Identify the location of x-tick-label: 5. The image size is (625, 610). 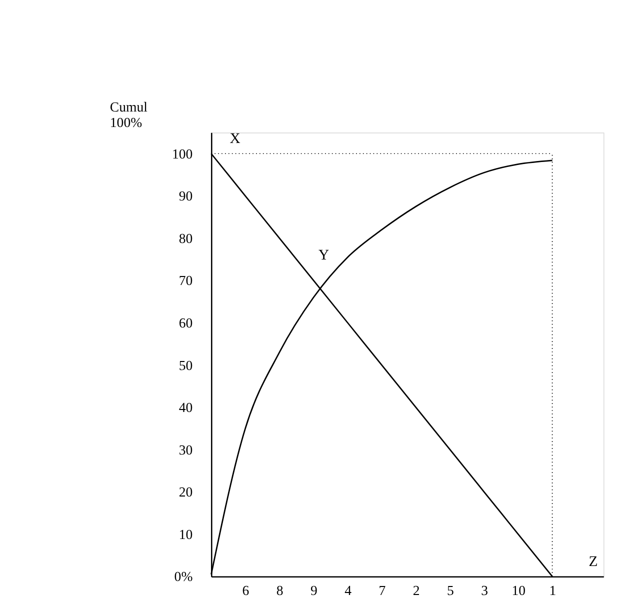
(450, 590).